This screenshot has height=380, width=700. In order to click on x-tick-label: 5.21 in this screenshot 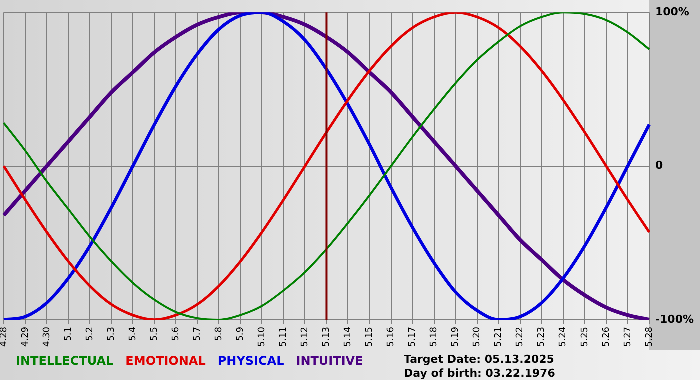, I will do `click(499, 337)`.